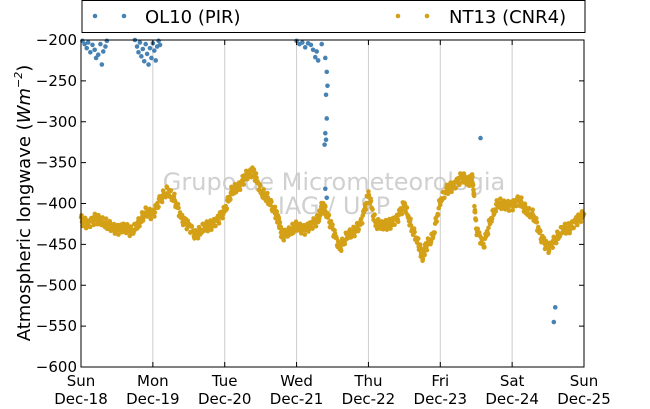 The height and width of the screenshot is (409, 650). What do you see at coordinates (224, 381) in the screenshot?
I see `x-tick-label-day: Tue` at bounding box center [224, 381].